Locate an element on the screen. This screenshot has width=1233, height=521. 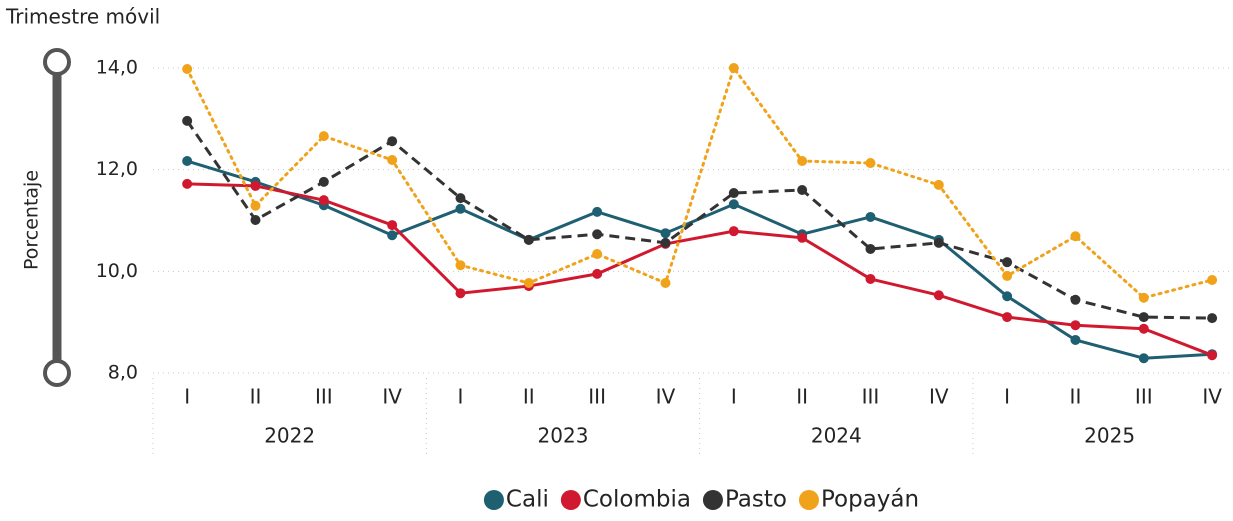
slicer-label: Trimestre móvil is located at coordinates (82, 17).